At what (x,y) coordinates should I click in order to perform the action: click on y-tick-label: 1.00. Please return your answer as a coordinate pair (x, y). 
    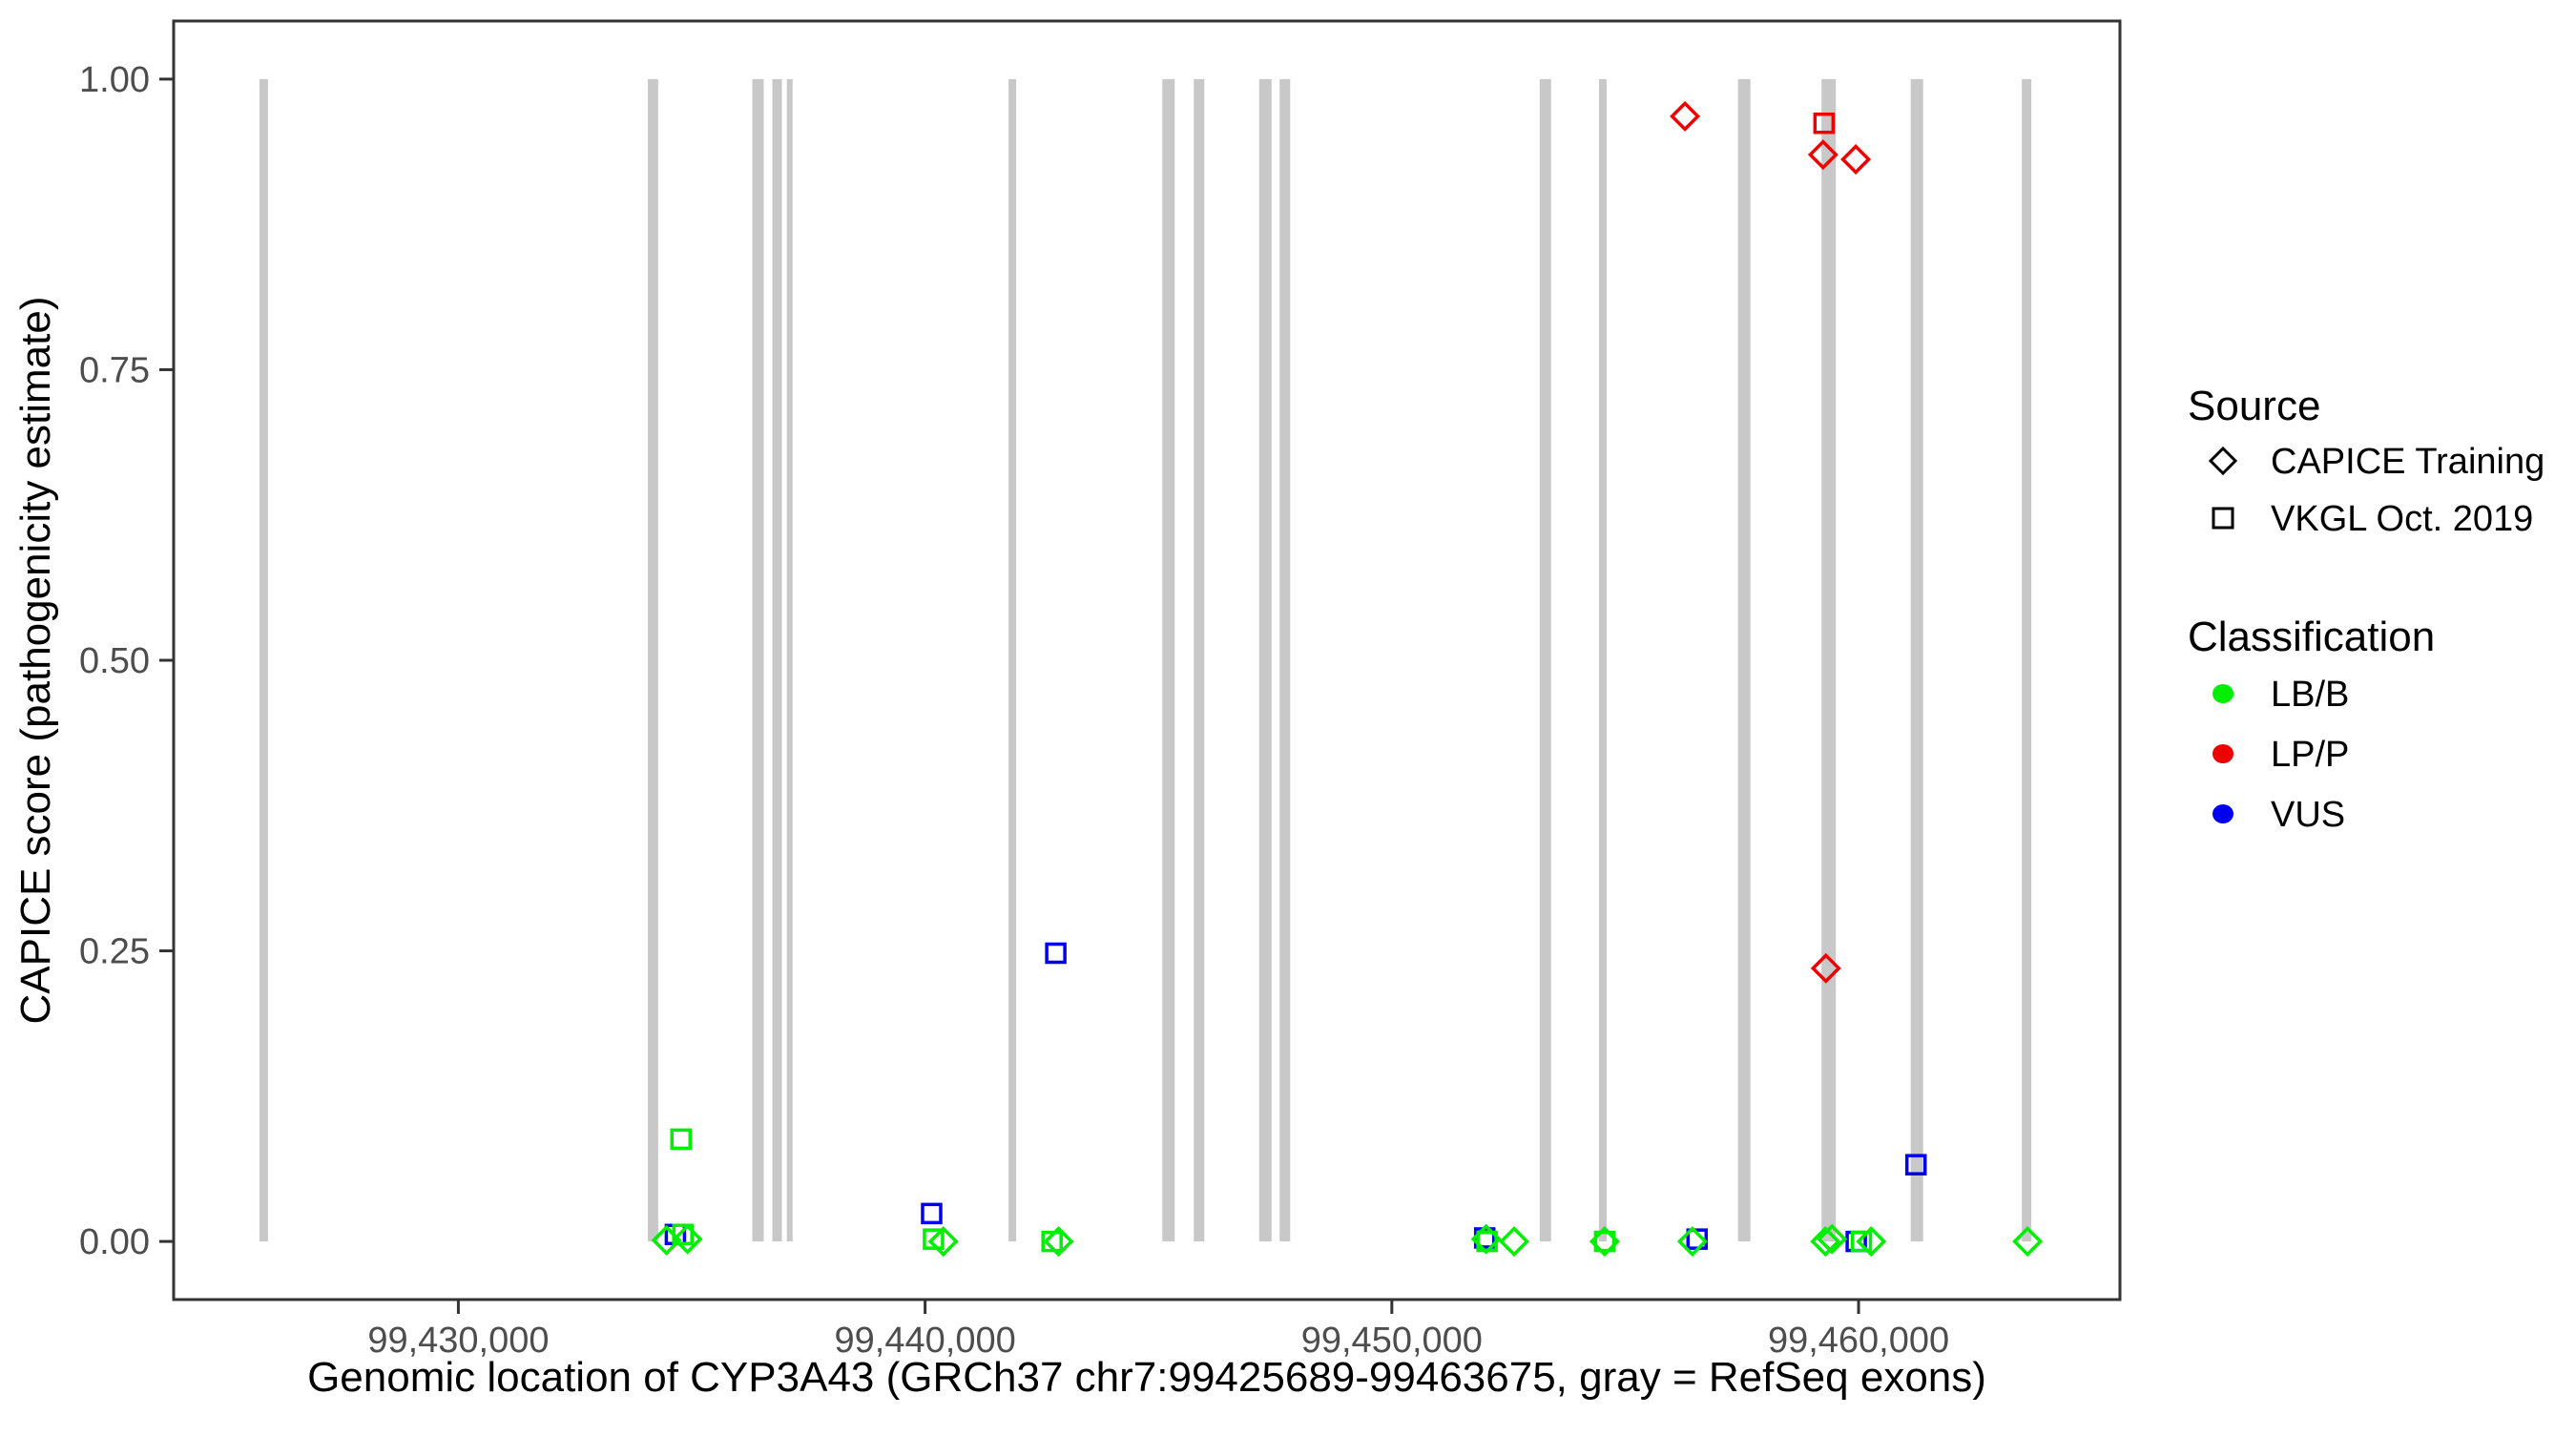
    Looking at the image, I should click on (114, 80).